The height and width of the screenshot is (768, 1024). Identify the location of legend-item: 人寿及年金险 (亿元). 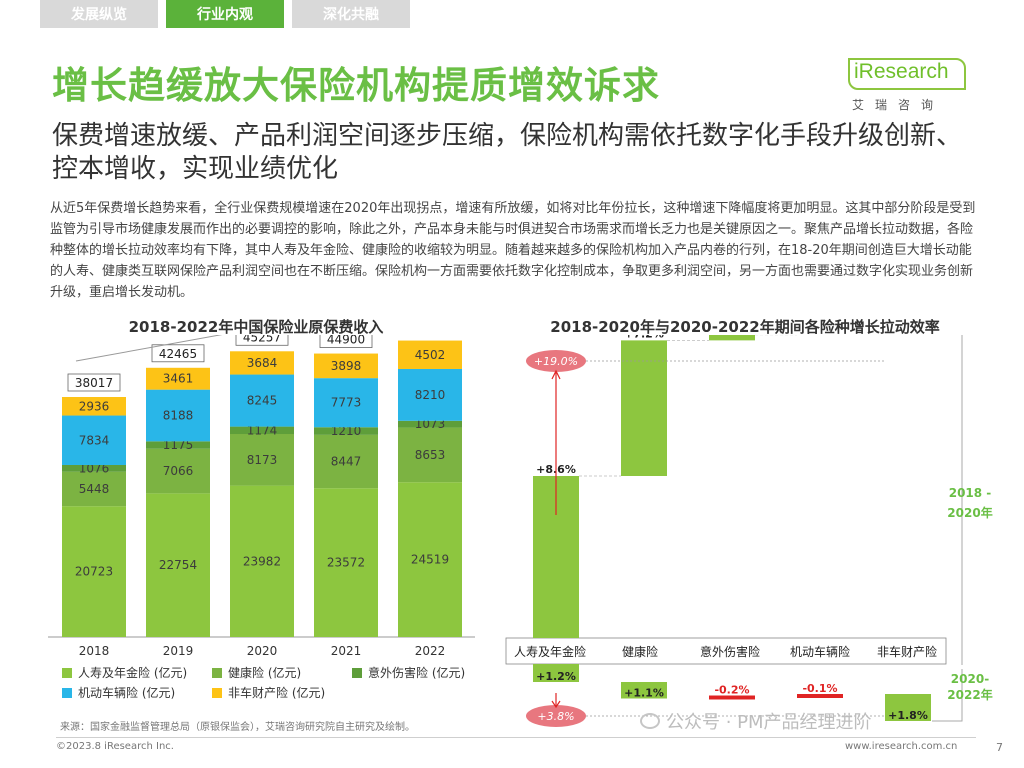
(124, 672).